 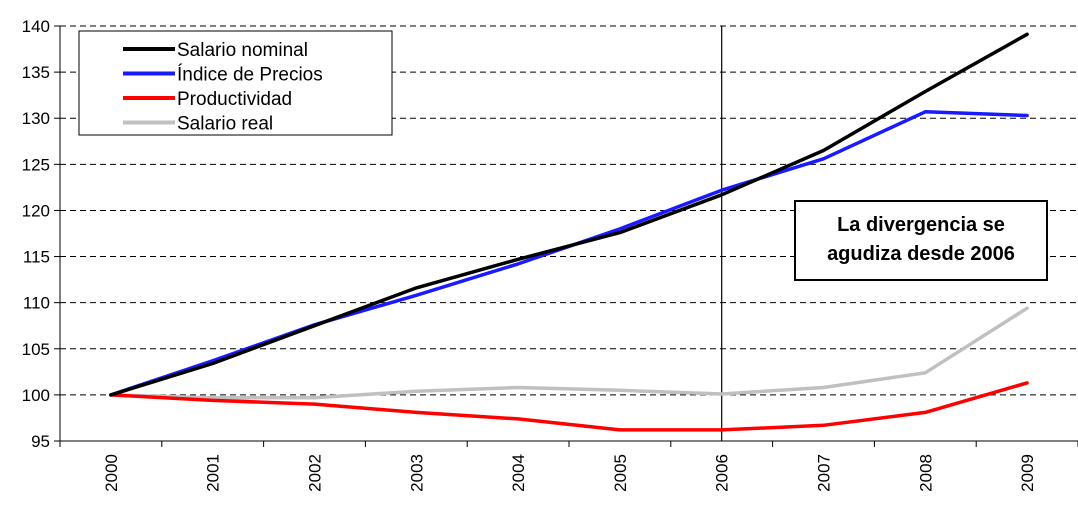 I want to click on x-tick-label: 2007, so click(x=824, y=473).